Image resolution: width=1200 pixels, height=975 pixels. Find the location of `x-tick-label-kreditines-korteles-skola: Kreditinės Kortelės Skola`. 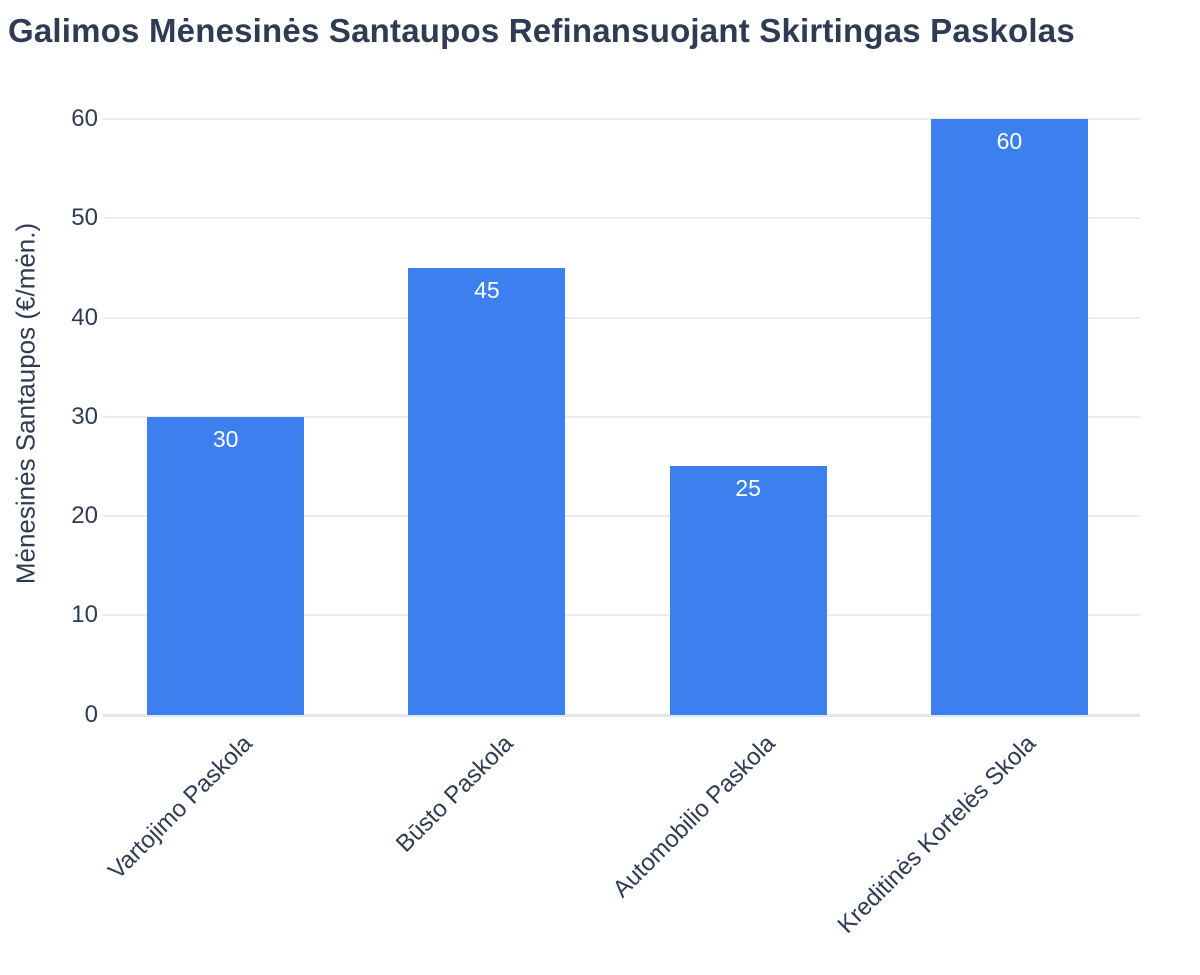

x-tick-label-kreditines-korteles-skola: Kreditinės Kortelės Skola is located at coordinates (937, 834).